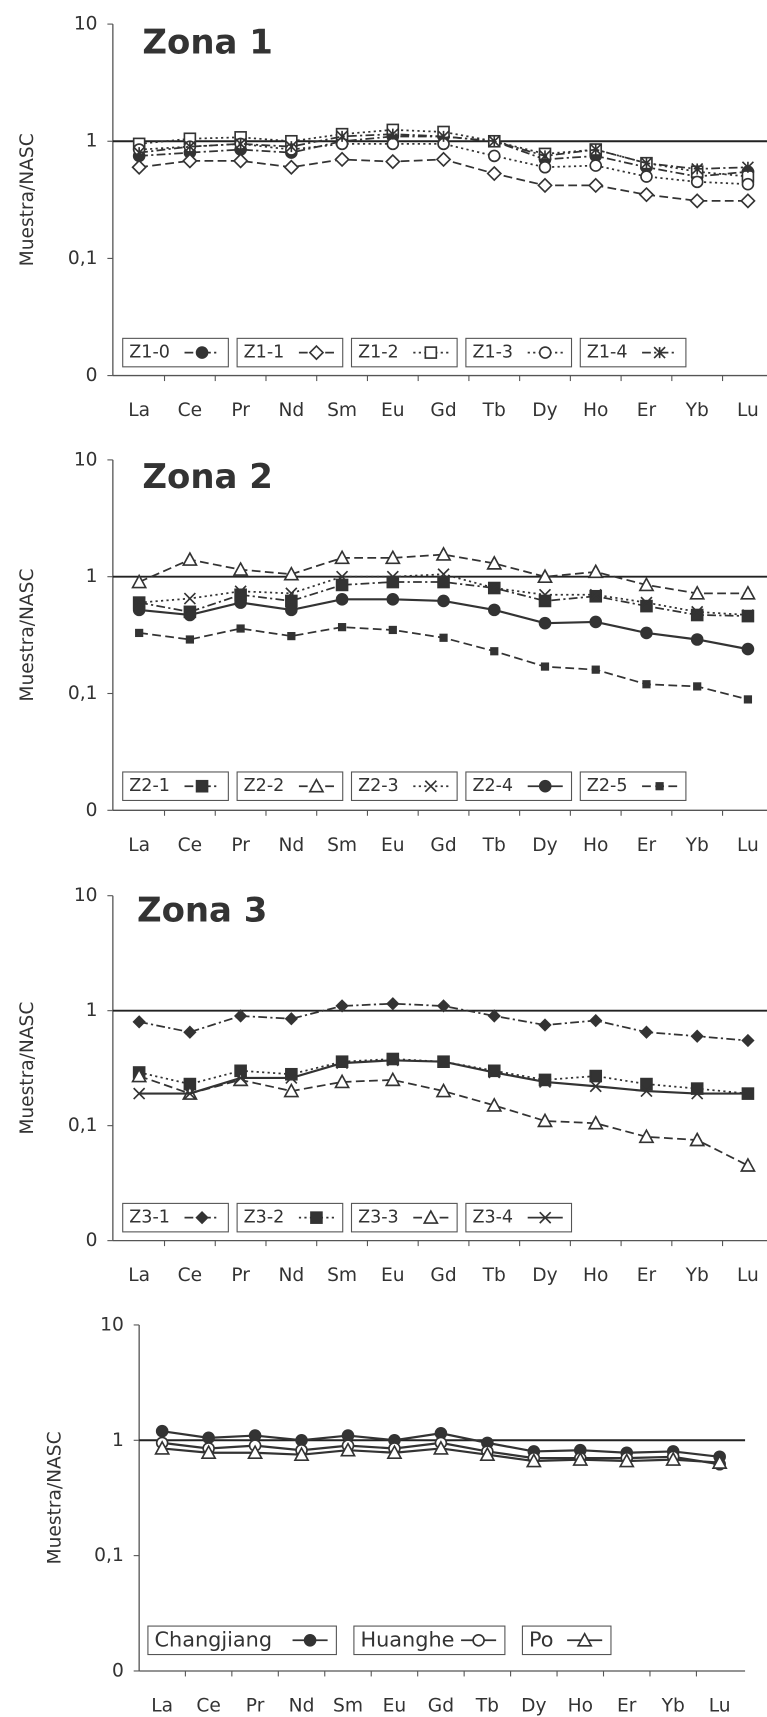 The image size is (767, 1717). I want to click on x-tick-label: Eu, so click(395, 1706).